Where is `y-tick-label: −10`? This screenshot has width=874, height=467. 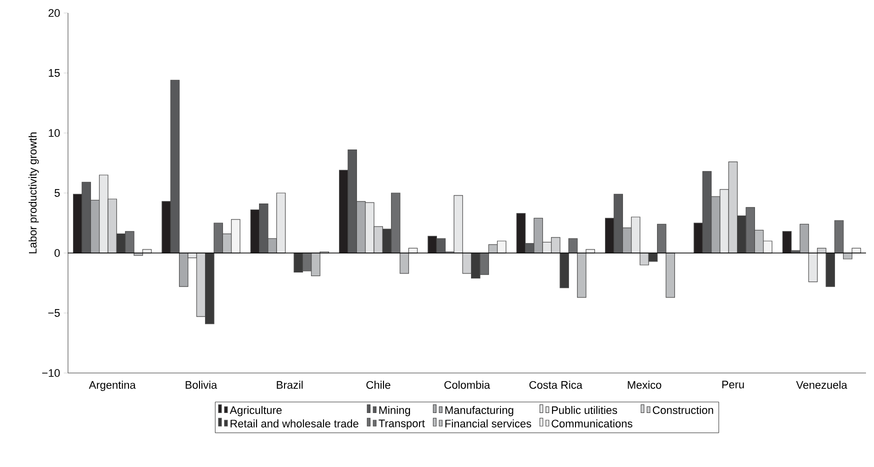 y-tick-label: −10 is located at coordinates (51, 373).